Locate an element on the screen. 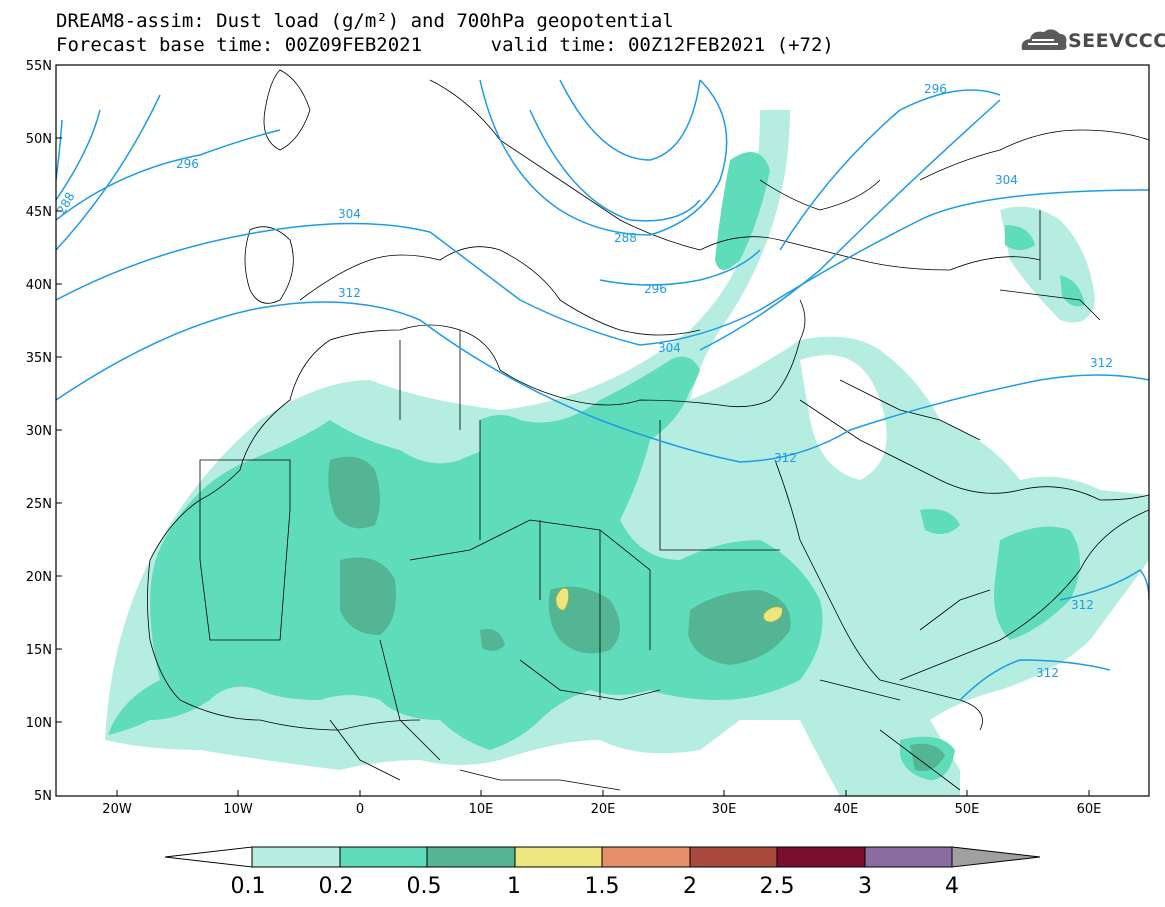  lat-label: 40N is located at coordinates (39, 285).